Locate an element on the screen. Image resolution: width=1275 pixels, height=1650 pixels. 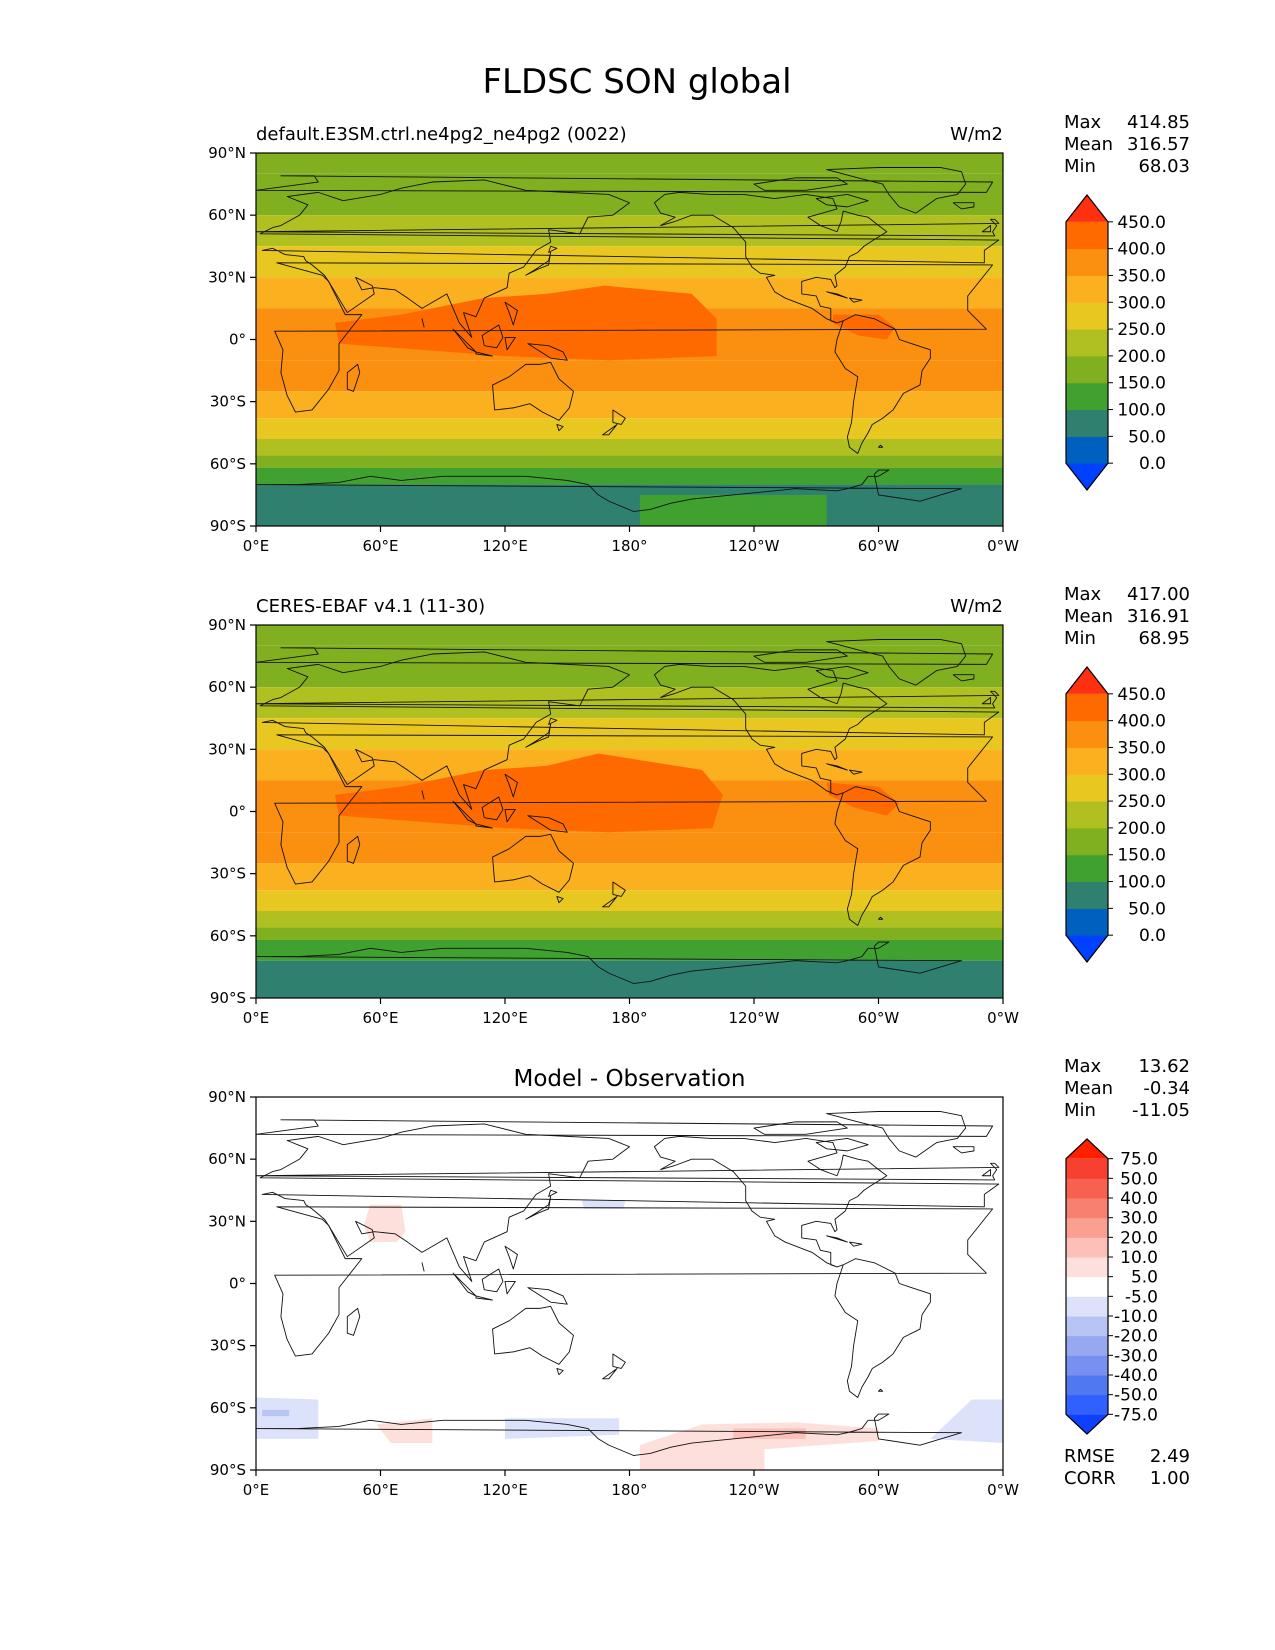
colorbar-tick-label: 150.0 is located at coordinates (1141, 856).